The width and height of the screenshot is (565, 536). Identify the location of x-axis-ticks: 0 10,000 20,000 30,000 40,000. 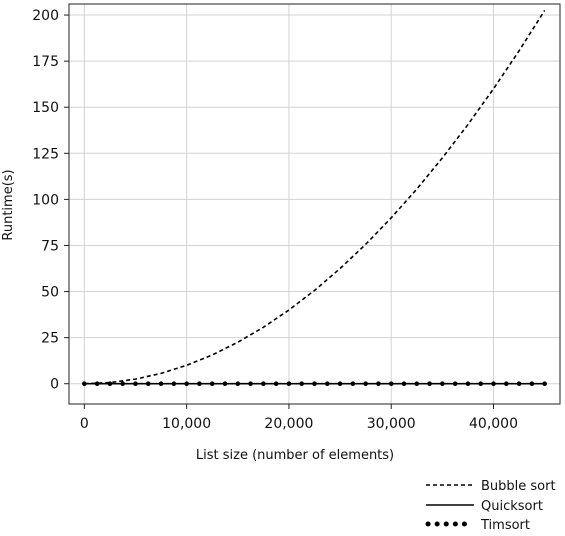
(299, 418).